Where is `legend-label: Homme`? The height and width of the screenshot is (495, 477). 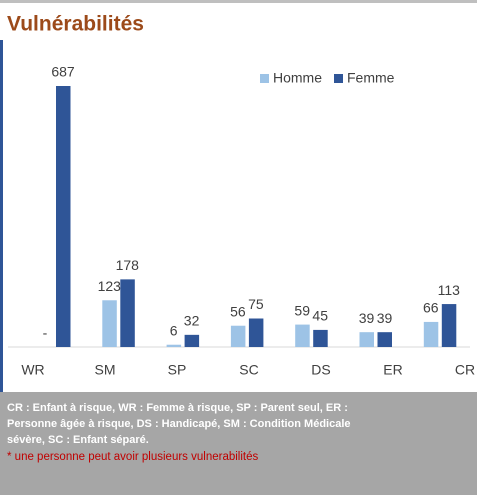 legend-label: Homme is located at coordinates (297, 78).